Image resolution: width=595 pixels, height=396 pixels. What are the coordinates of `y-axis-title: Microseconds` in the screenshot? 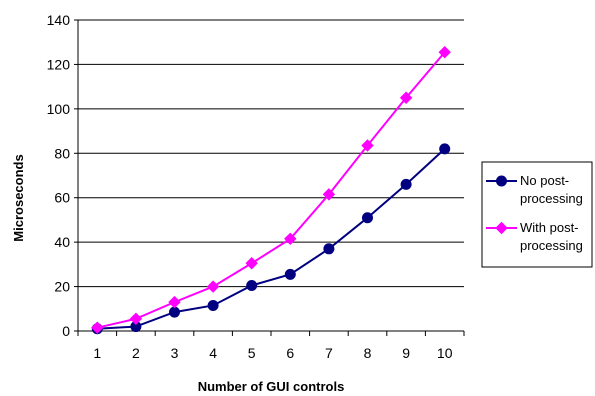 It's located at (18, 197).